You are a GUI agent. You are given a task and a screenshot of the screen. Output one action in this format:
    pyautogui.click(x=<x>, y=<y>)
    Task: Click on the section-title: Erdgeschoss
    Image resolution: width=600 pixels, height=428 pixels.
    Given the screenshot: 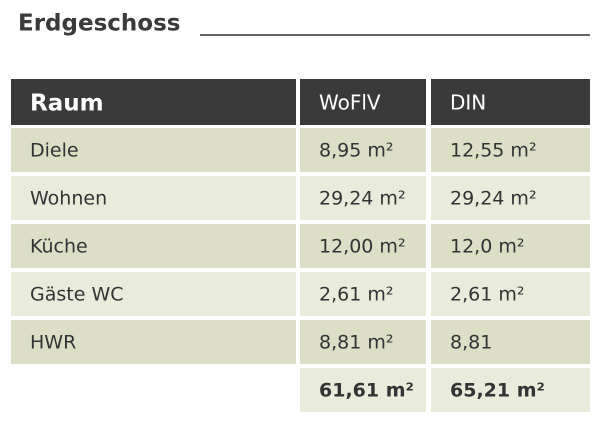 What is the action you would take?
    pyautogui.click(x=99, y=24)
    